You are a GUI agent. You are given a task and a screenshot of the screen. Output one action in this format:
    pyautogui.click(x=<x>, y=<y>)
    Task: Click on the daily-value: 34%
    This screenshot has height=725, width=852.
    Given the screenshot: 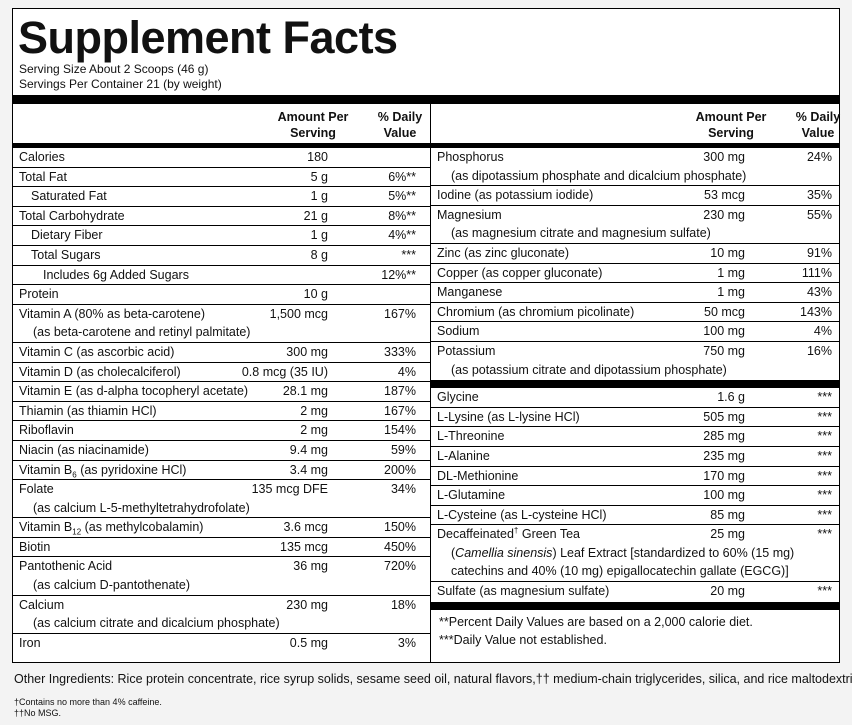 What is the action you would take?
    pyautogui.click(x=403, y=489)
    